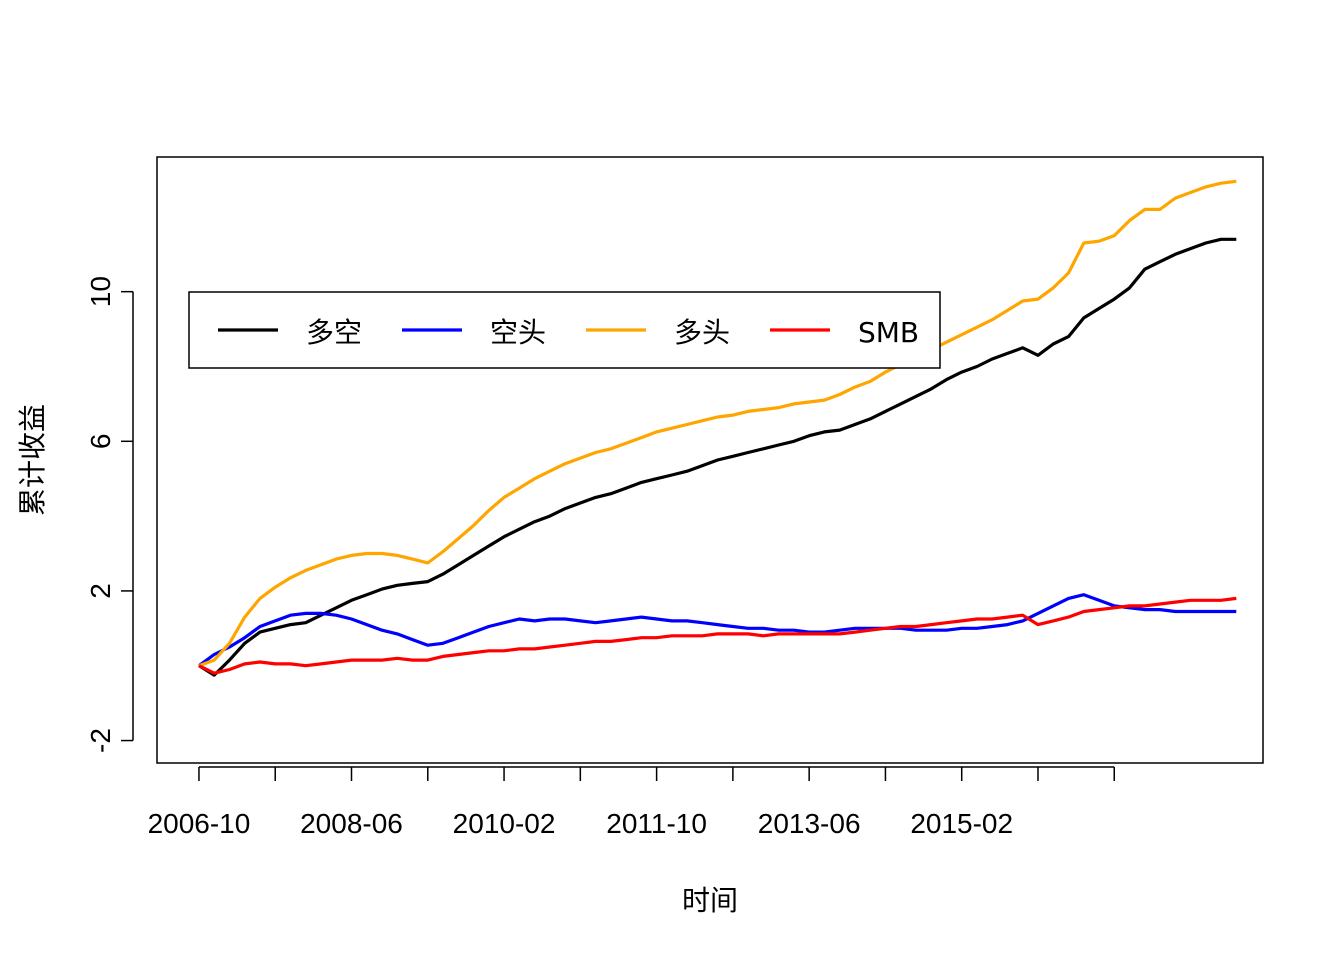  I want to click on x-tick-label: 2013-06, so click(809, 823).